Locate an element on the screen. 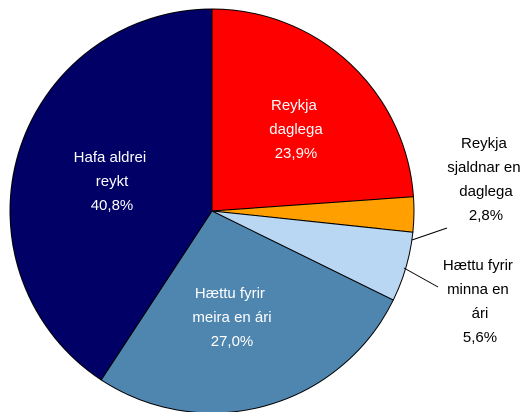 The image size is (531, 412). label-line: reykt is located at coordinates (112, 181).